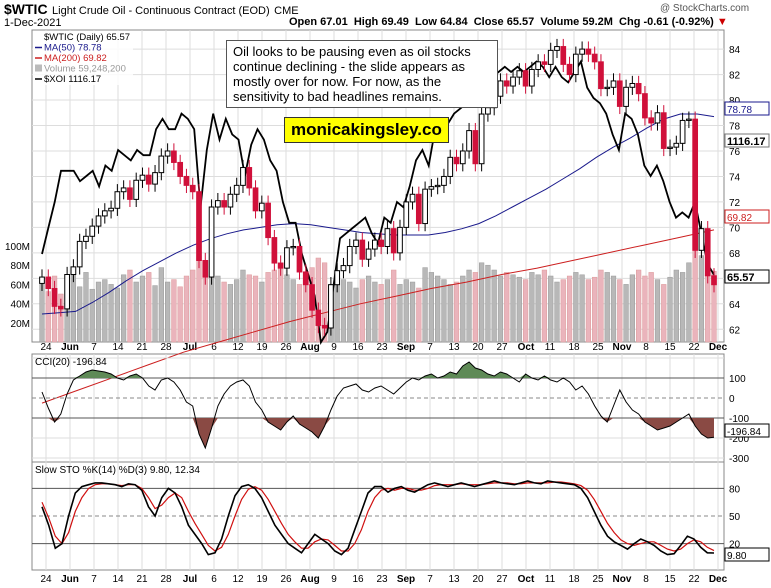 Image resolution: width=771 pixels, height=588 pixels. I want to click on legend-xoi: $XOI 1116.17, so click(72, 79).